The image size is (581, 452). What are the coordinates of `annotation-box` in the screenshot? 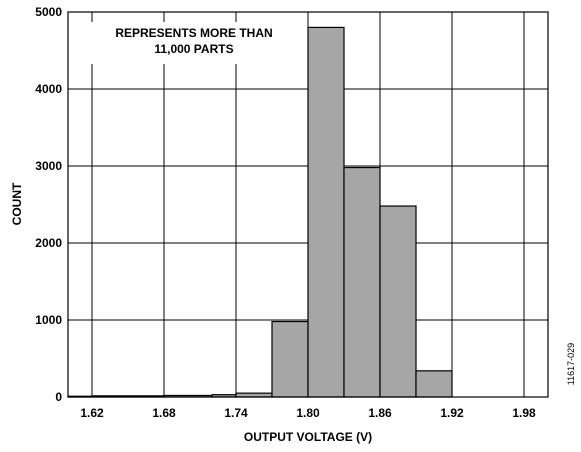 It's located at (194, 43).